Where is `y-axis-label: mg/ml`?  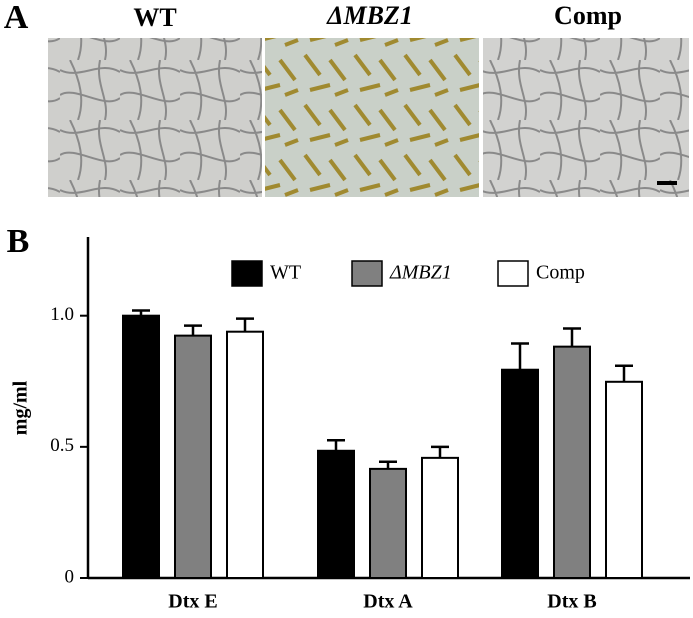
y-axis-label: mg/ml is located at coordinates (21, 407).